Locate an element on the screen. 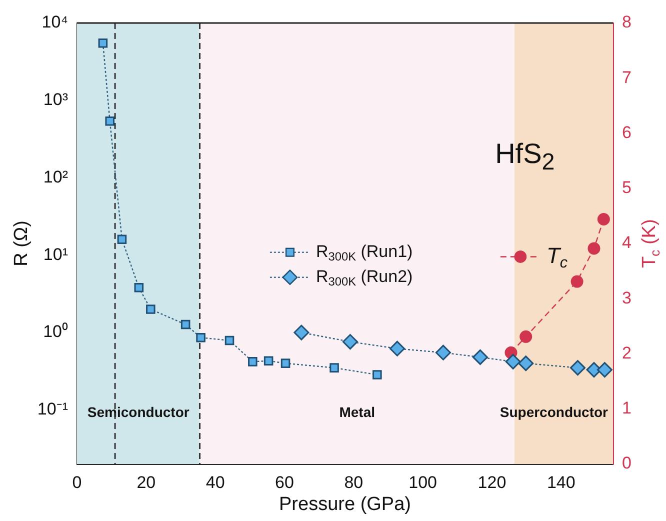  y2-tick-label: 7 is located at coordinates (627, 77).